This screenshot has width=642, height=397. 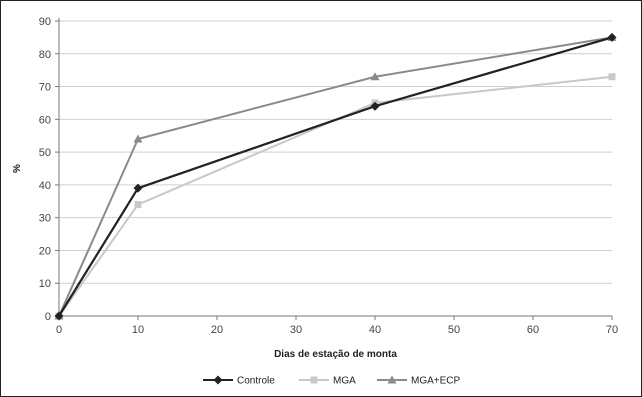 I want to click on legend-marker-mga, so click(x=314, y=380).